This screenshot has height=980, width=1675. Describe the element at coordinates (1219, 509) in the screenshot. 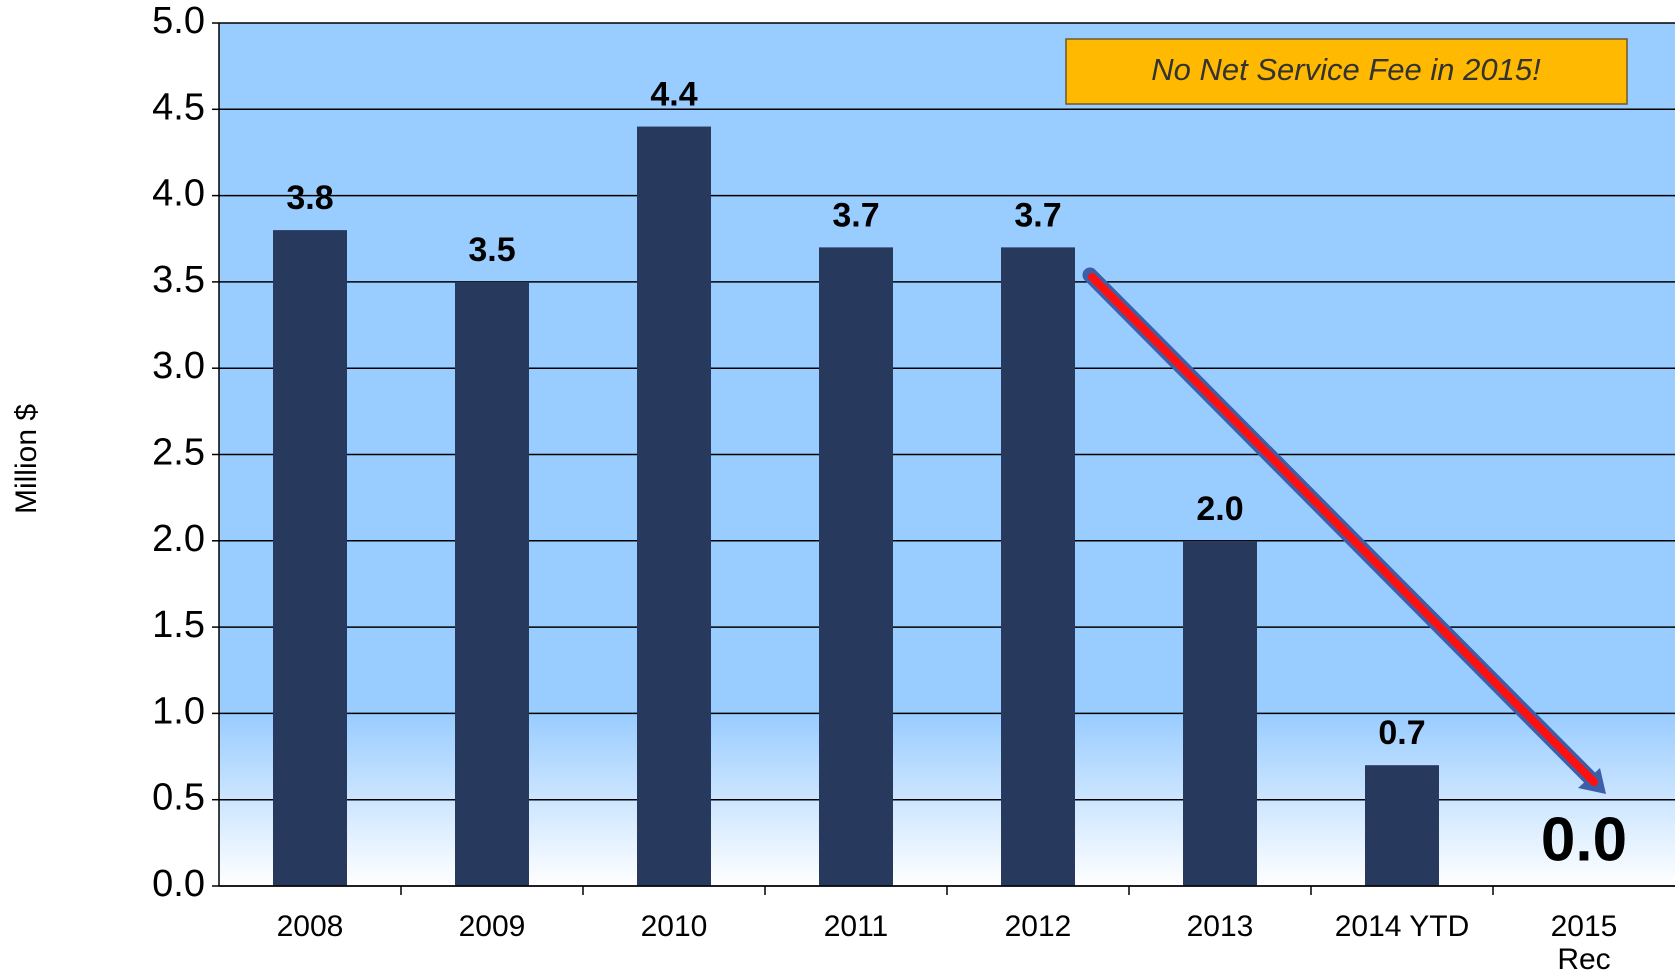

I see `value-label: 2.0` at that location.